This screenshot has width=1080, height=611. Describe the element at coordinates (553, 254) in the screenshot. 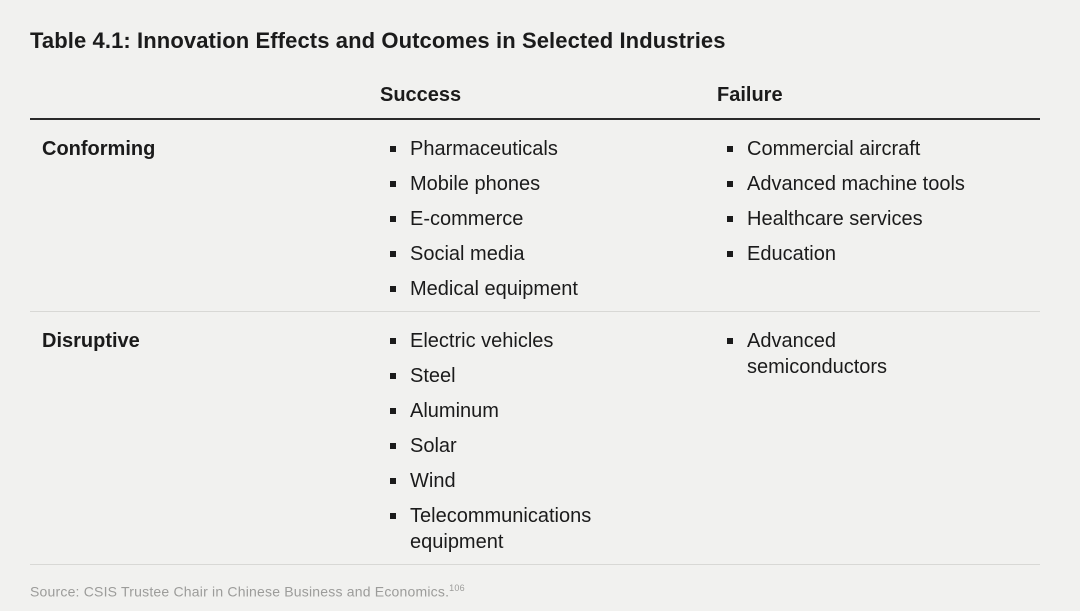

I see `list-item: Social media` at that location.